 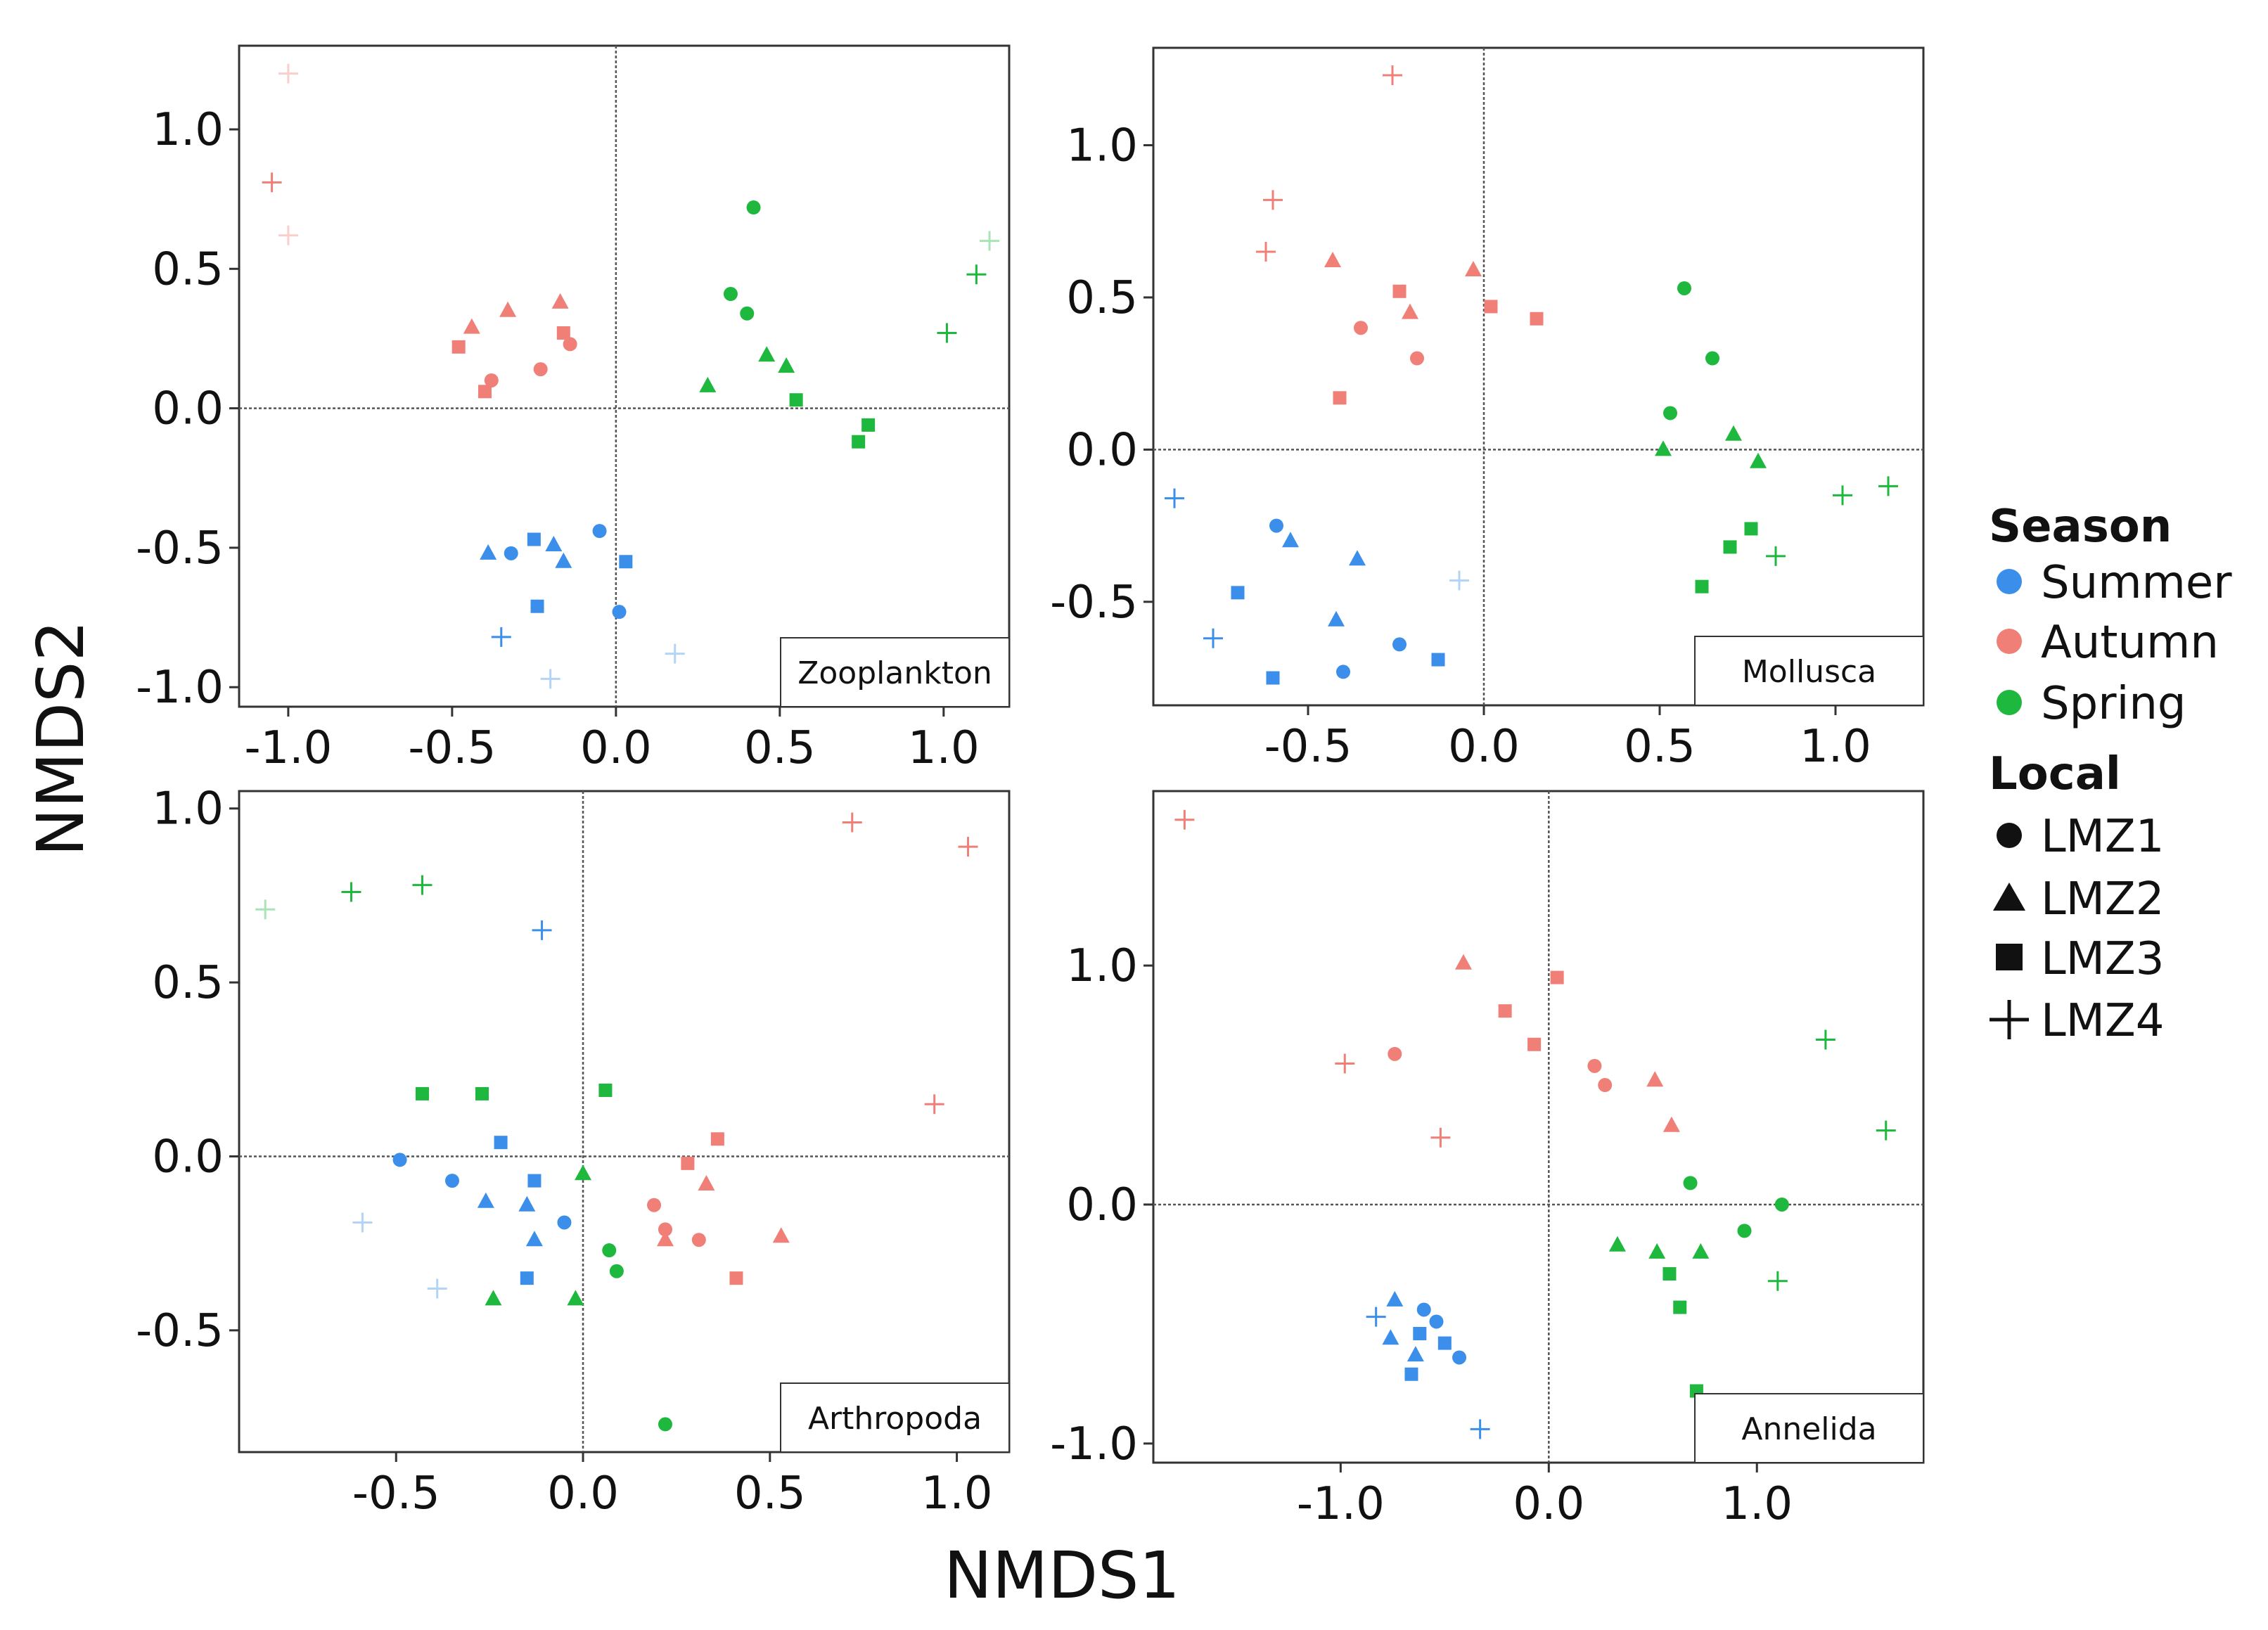 What do you see at coordinates (2009, 702) in the screenshot?
I see `legend-spring-swatch` at bounding box center [2009, 702].